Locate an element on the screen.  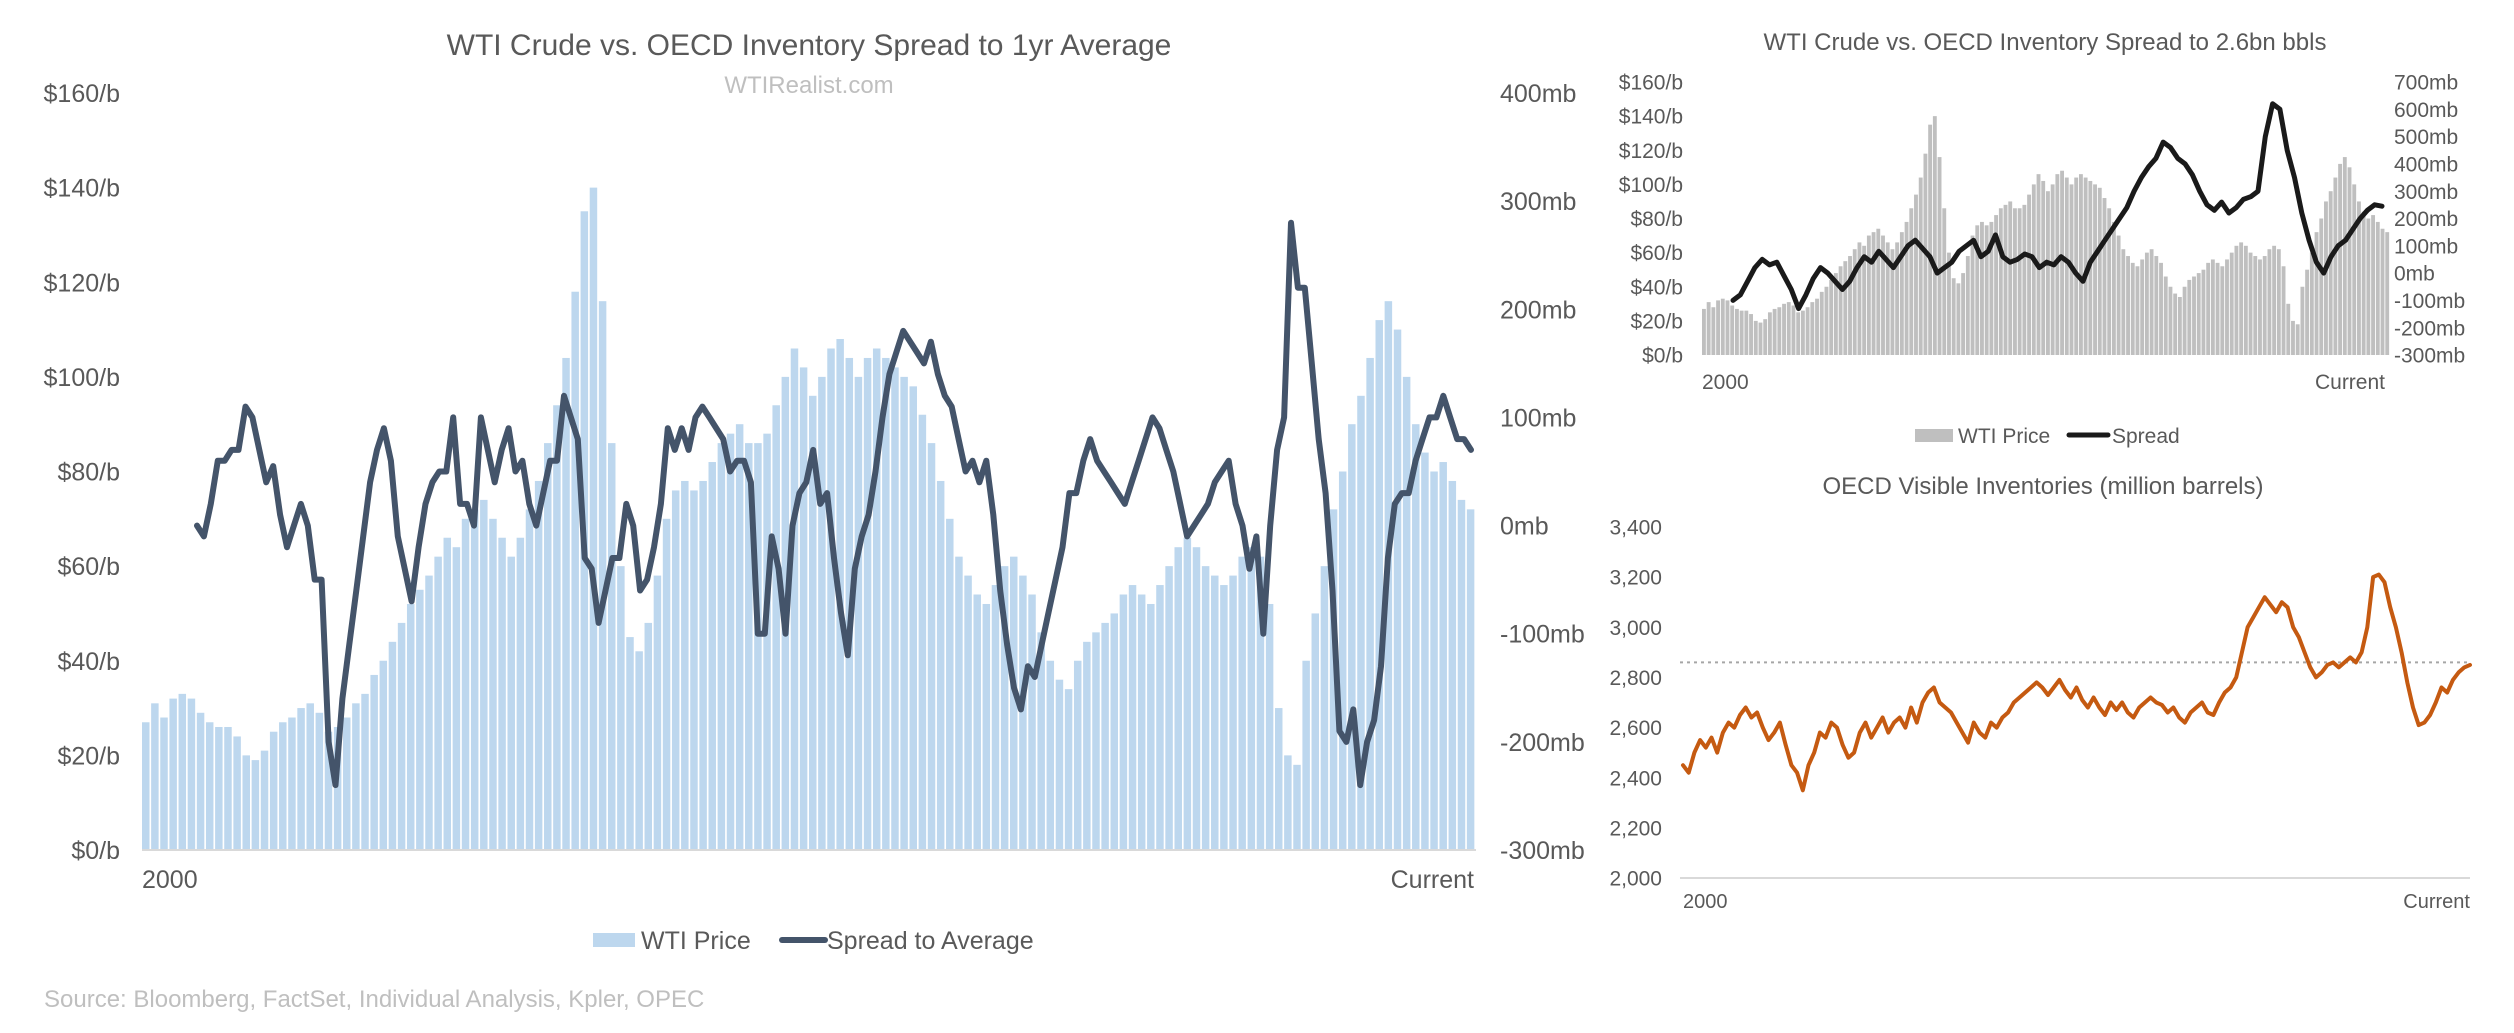
top-right-right-axis-tick-6: 300mb is located at coordinates (2426, 192).